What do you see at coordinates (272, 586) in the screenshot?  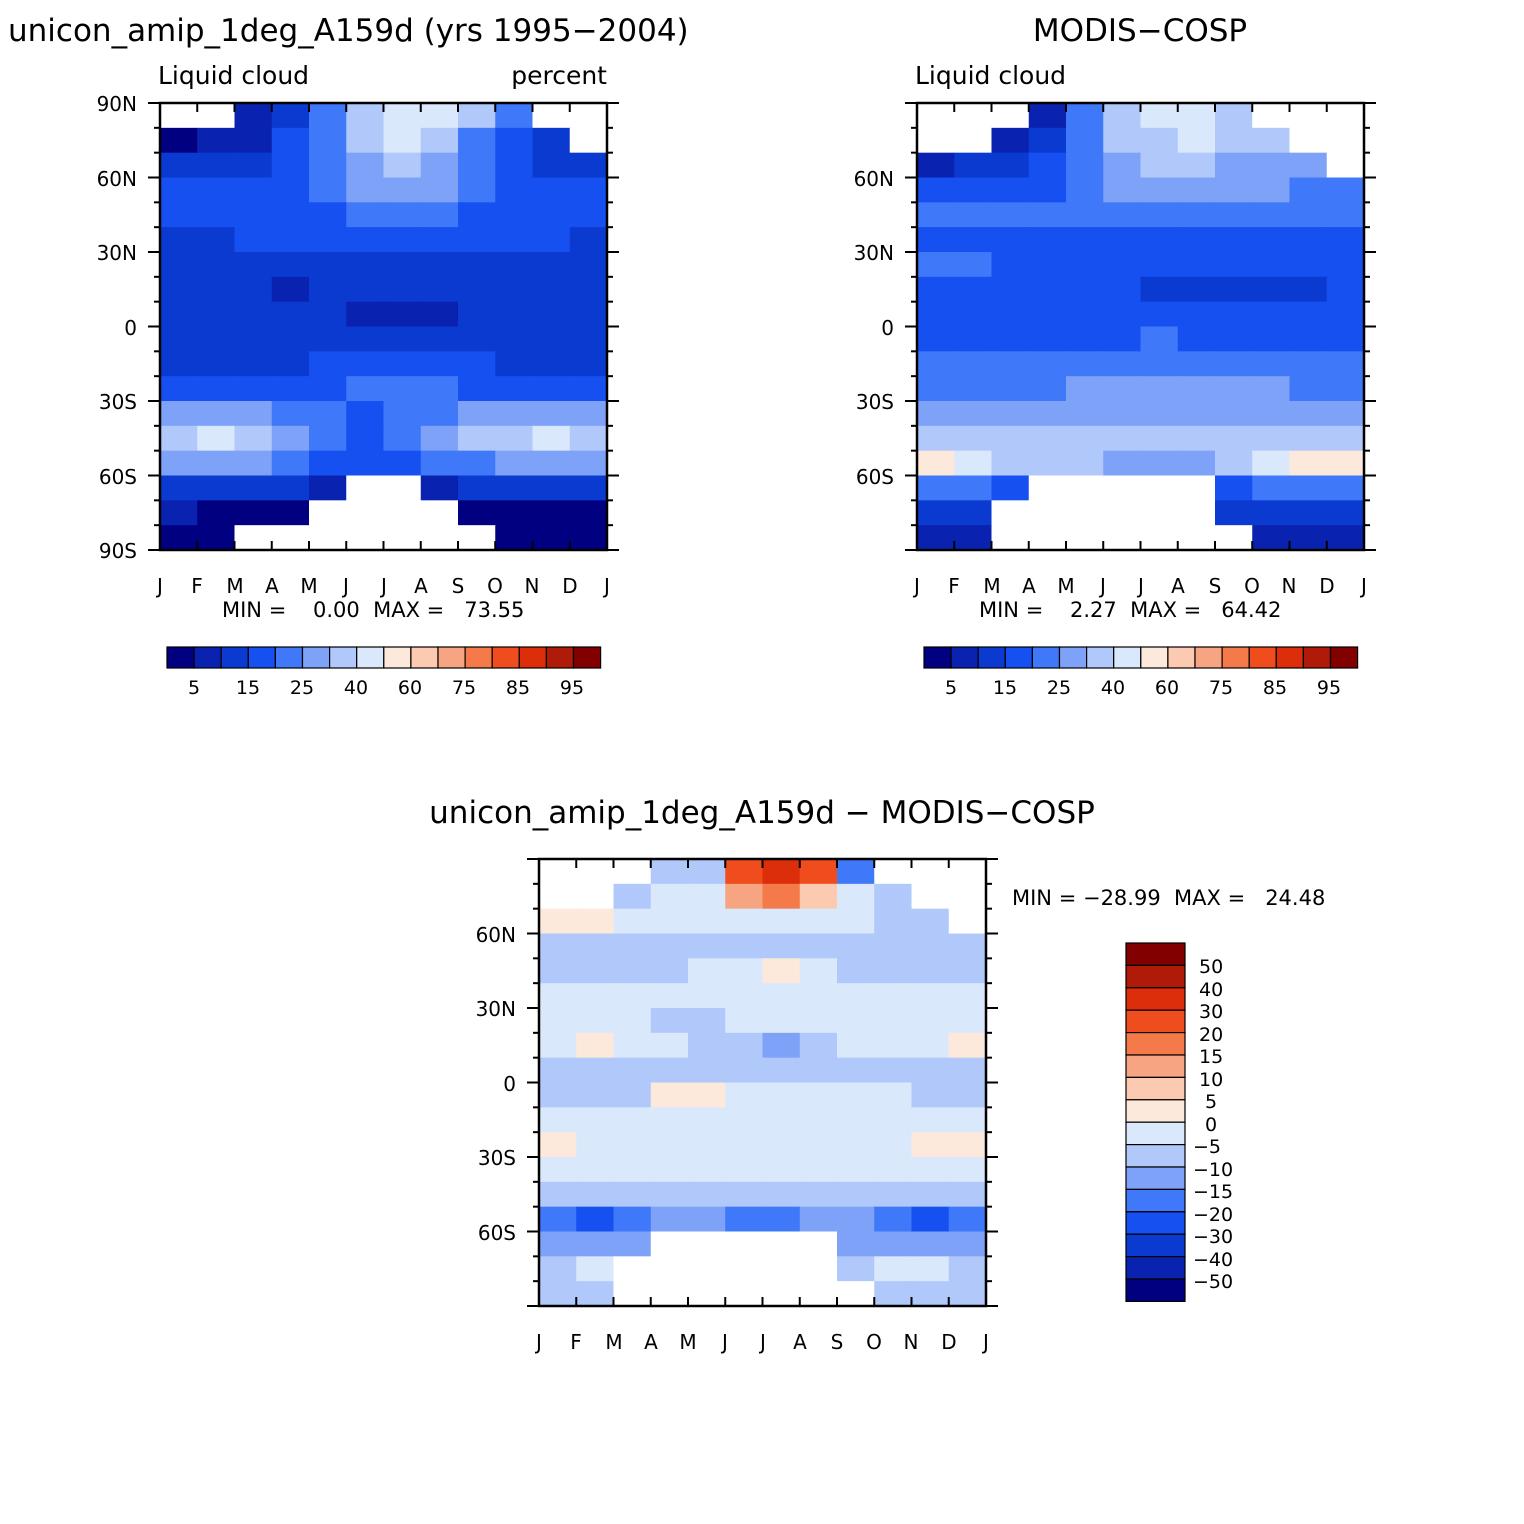 I see `month-label: A` at bounding box center [272, 586].